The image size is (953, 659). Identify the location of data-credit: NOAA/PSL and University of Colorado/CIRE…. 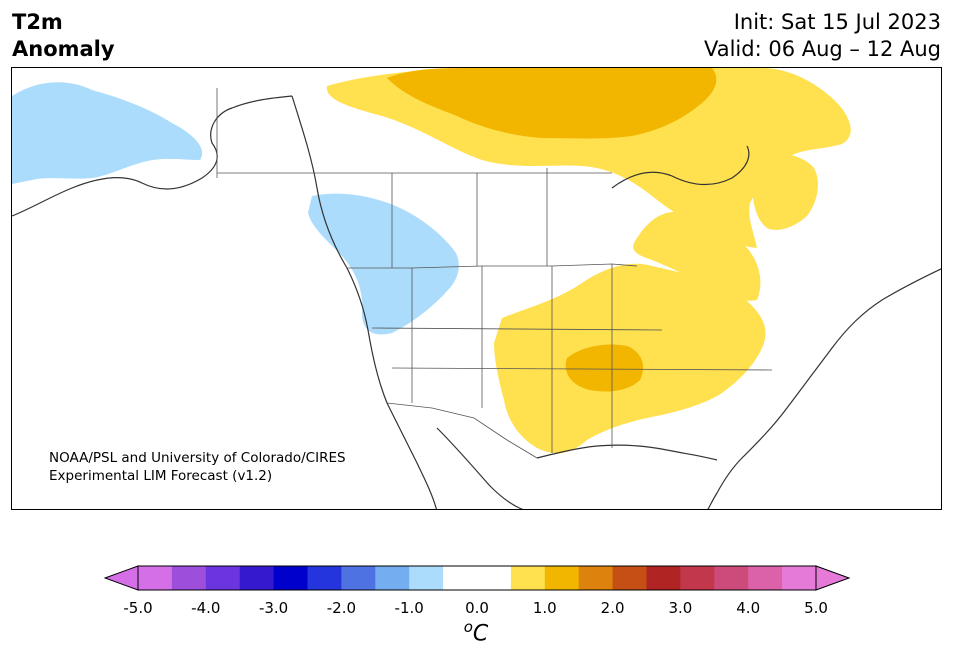
(197, 467).